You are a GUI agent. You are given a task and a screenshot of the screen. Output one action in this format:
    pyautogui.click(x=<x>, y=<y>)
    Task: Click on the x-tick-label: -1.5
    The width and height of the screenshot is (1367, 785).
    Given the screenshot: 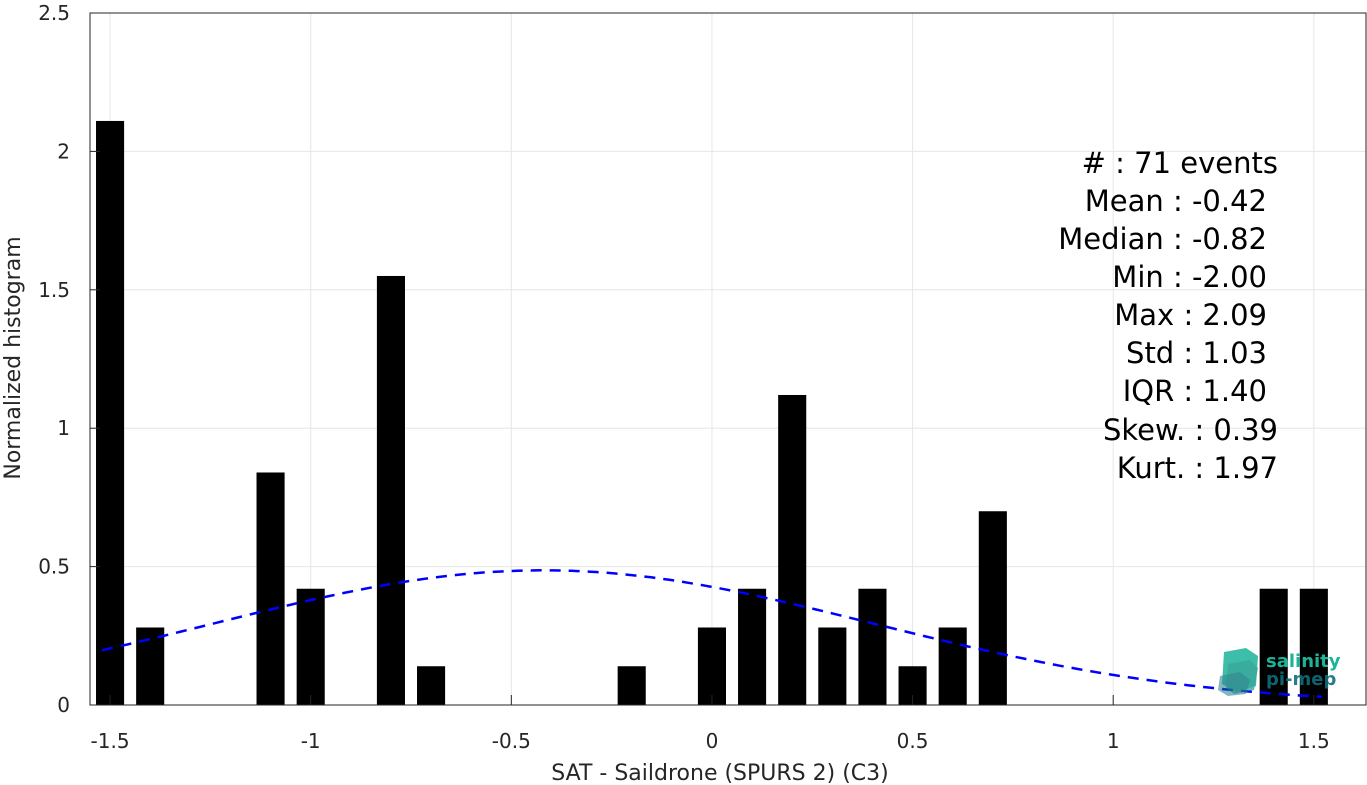 What is the action you would take?
    pyautogui.click(x=110, y=741)
    